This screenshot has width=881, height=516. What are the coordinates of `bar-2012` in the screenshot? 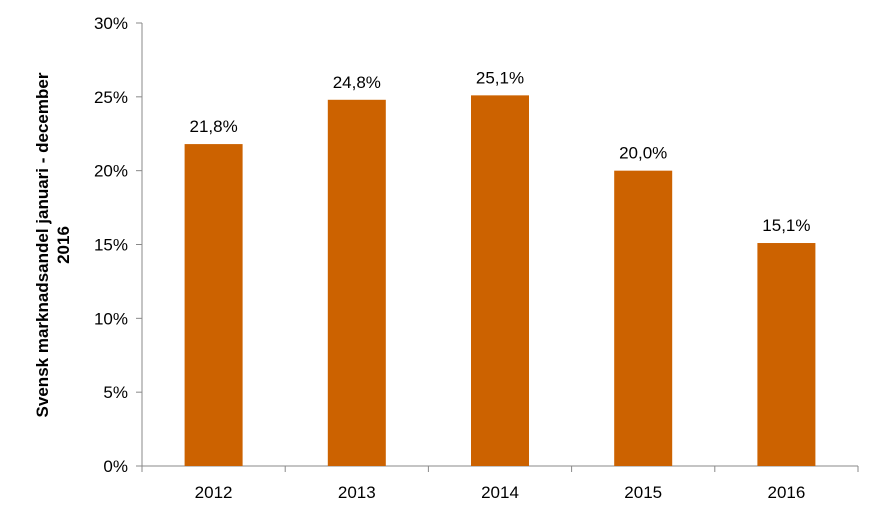 It's located at (213, 305).